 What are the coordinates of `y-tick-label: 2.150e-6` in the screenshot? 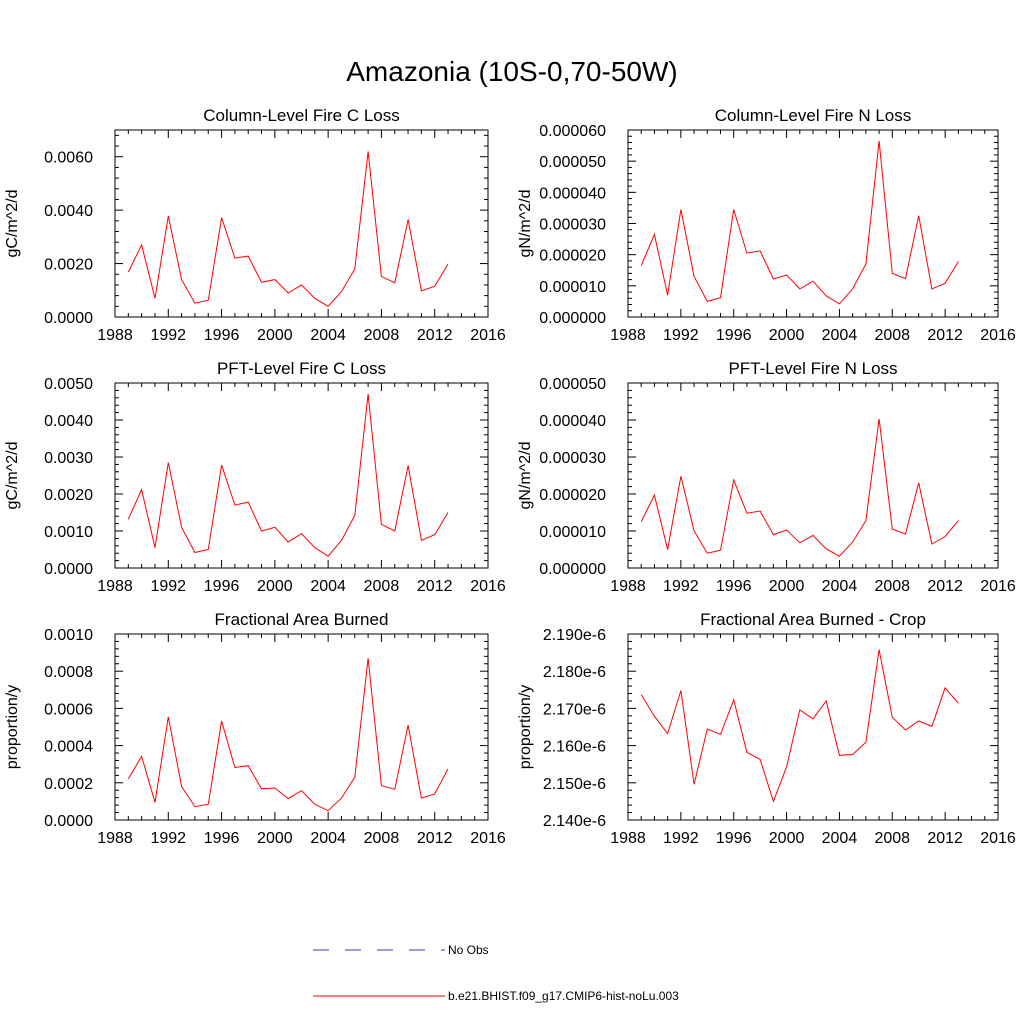 It's located at (574, 784).